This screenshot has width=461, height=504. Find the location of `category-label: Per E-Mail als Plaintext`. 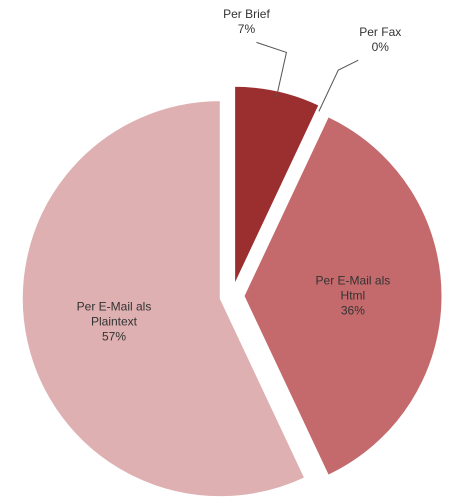

category-label: Per E-Mail als Plaintext is located at coordinates (114, 314).